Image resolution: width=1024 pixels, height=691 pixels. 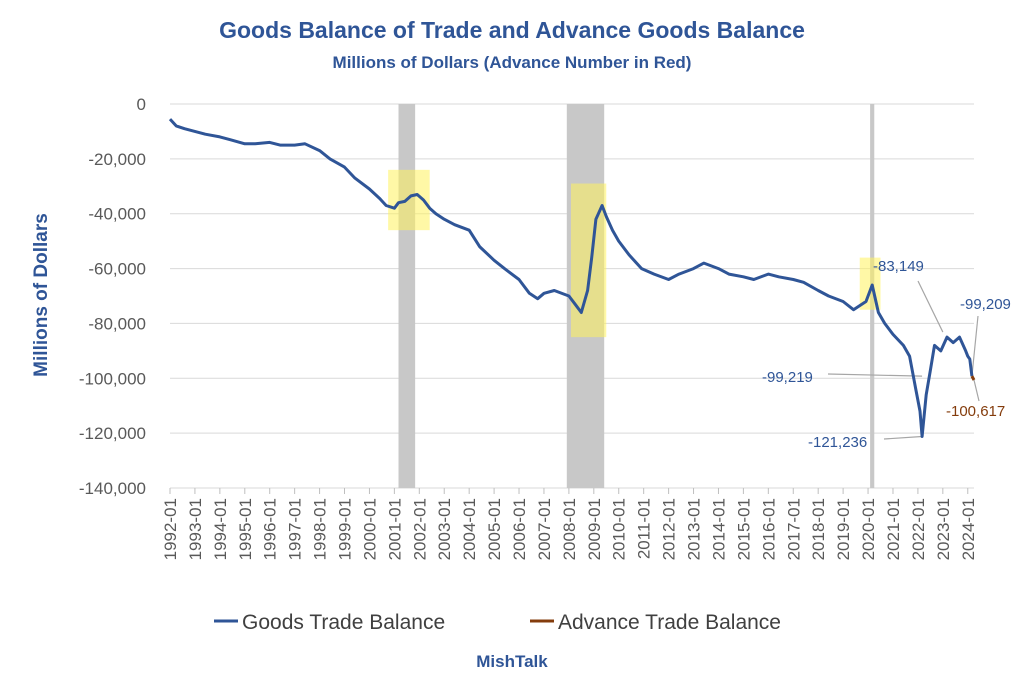 I want to click on brand-footer: MishTalk, so click(x=512, y=661).